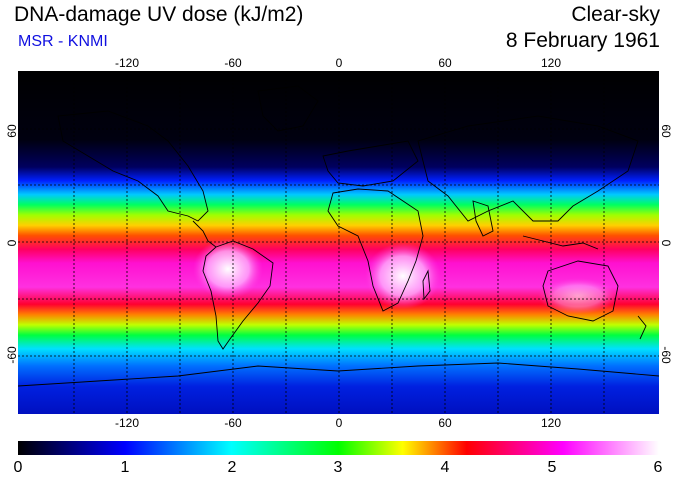 This screenshot has height=480, width=678. Describe the element at coordinates (445, 63) in the screenshot. I see `lon-tick-top: 60` at that location.